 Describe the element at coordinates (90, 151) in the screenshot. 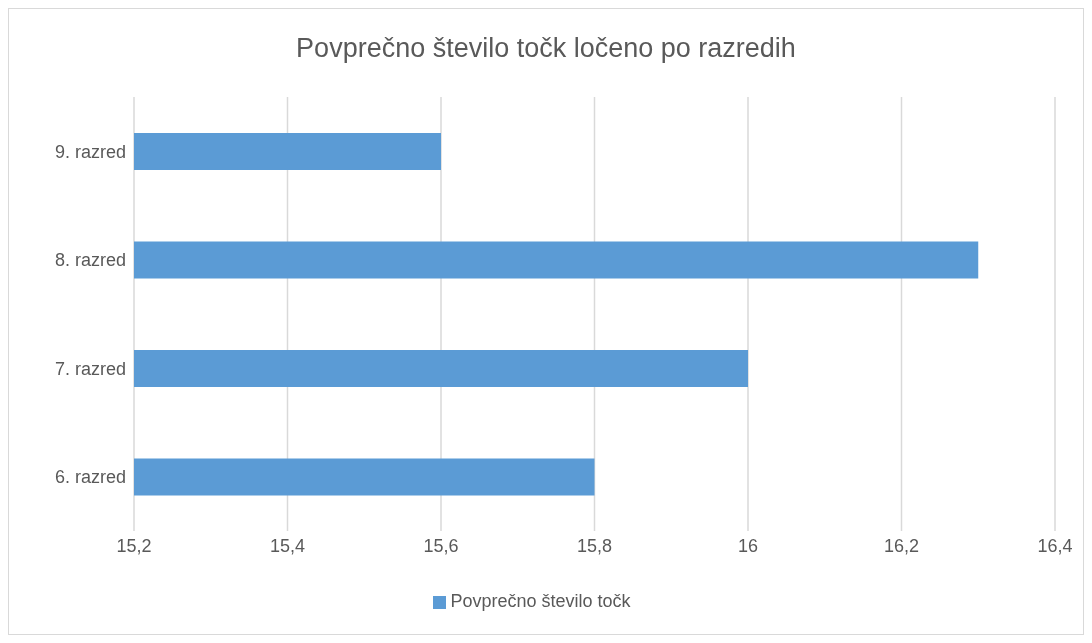

I see `y-tick-label: 9. razred` at that location.